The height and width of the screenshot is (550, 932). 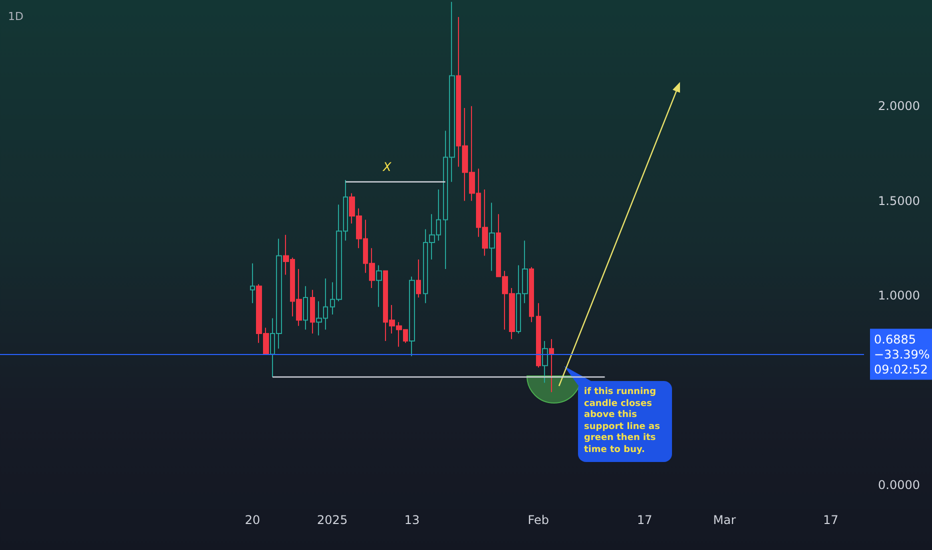 What do you see at coordinates (724, 520) in the screenshot?
I see `x-tick-label: Mar` at bounding box center [724, 520].